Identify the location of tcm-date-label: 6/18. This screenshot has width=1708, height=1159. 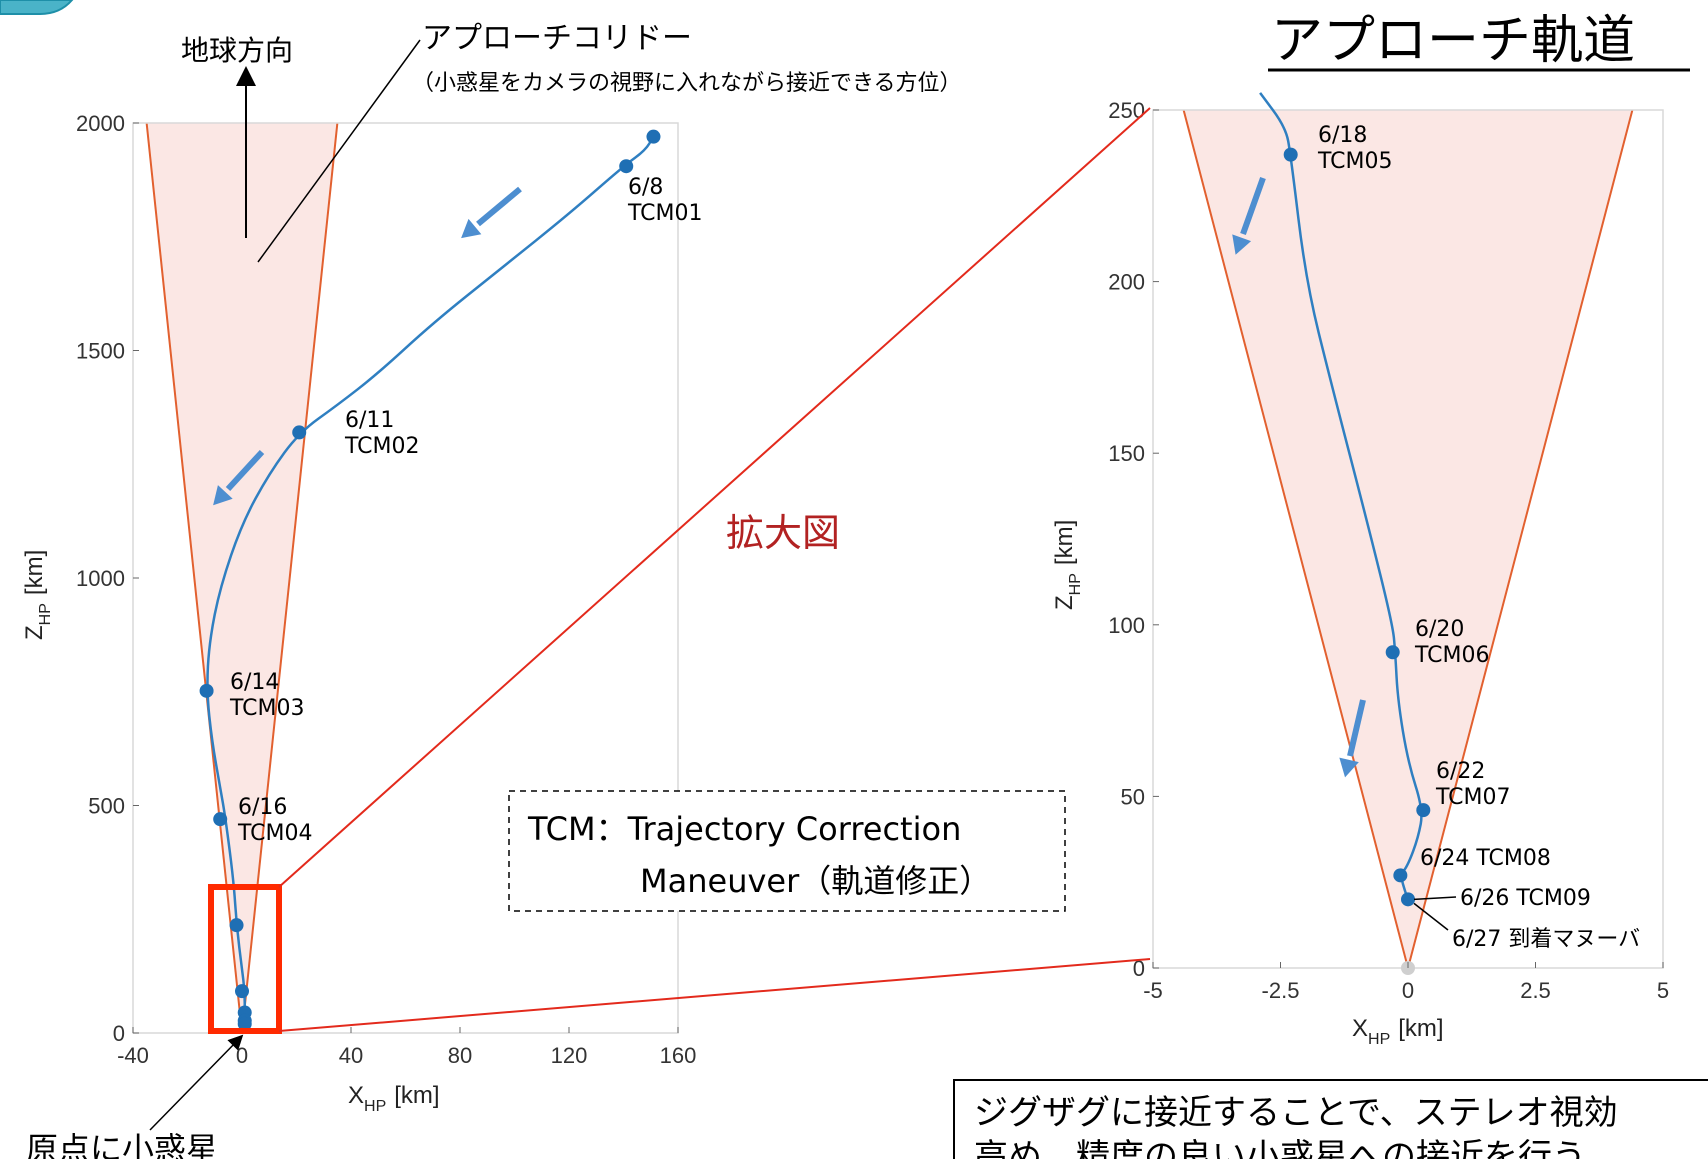
(1342, 135).